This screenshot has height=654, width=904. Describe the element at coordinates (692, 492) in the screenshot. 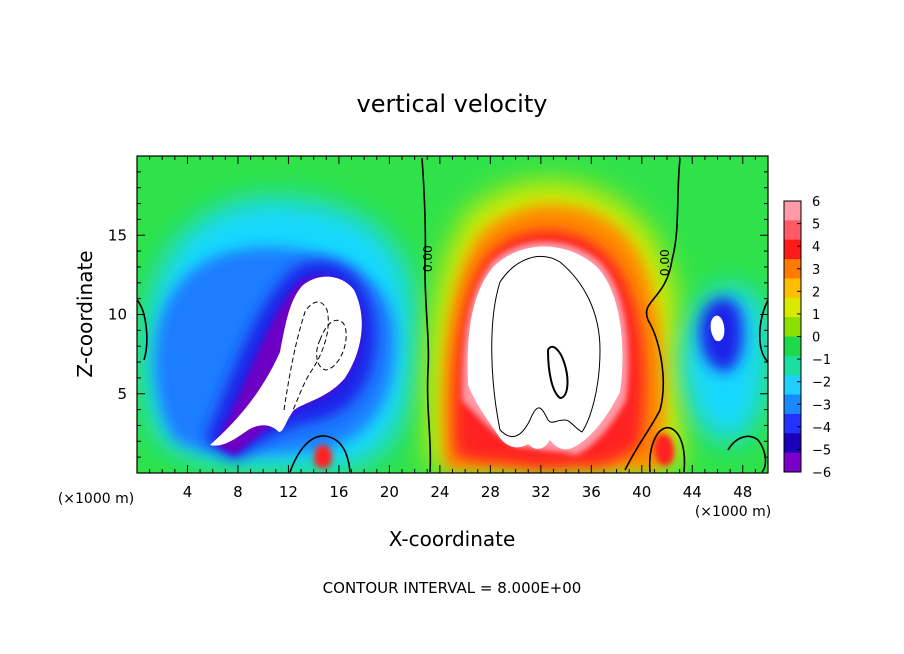

I see `x-tick-label: 44` at that location.